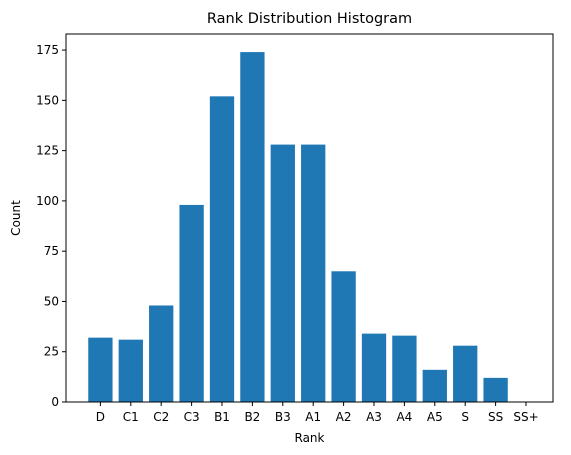  What do you see at coordinates (374, 367) in the screenshot?
I see `bar-a3` at bounding box center [374, 367].